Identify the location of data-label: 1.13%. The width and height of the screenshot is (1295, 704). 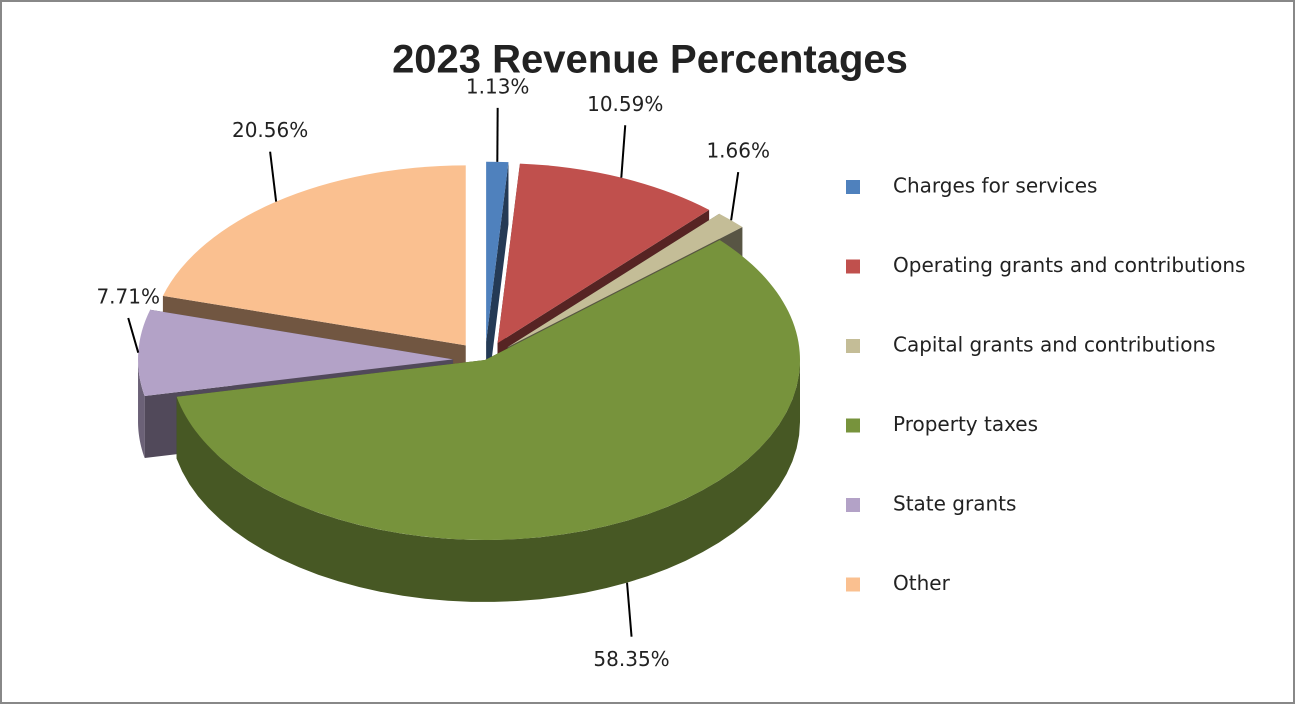
(498, 86).